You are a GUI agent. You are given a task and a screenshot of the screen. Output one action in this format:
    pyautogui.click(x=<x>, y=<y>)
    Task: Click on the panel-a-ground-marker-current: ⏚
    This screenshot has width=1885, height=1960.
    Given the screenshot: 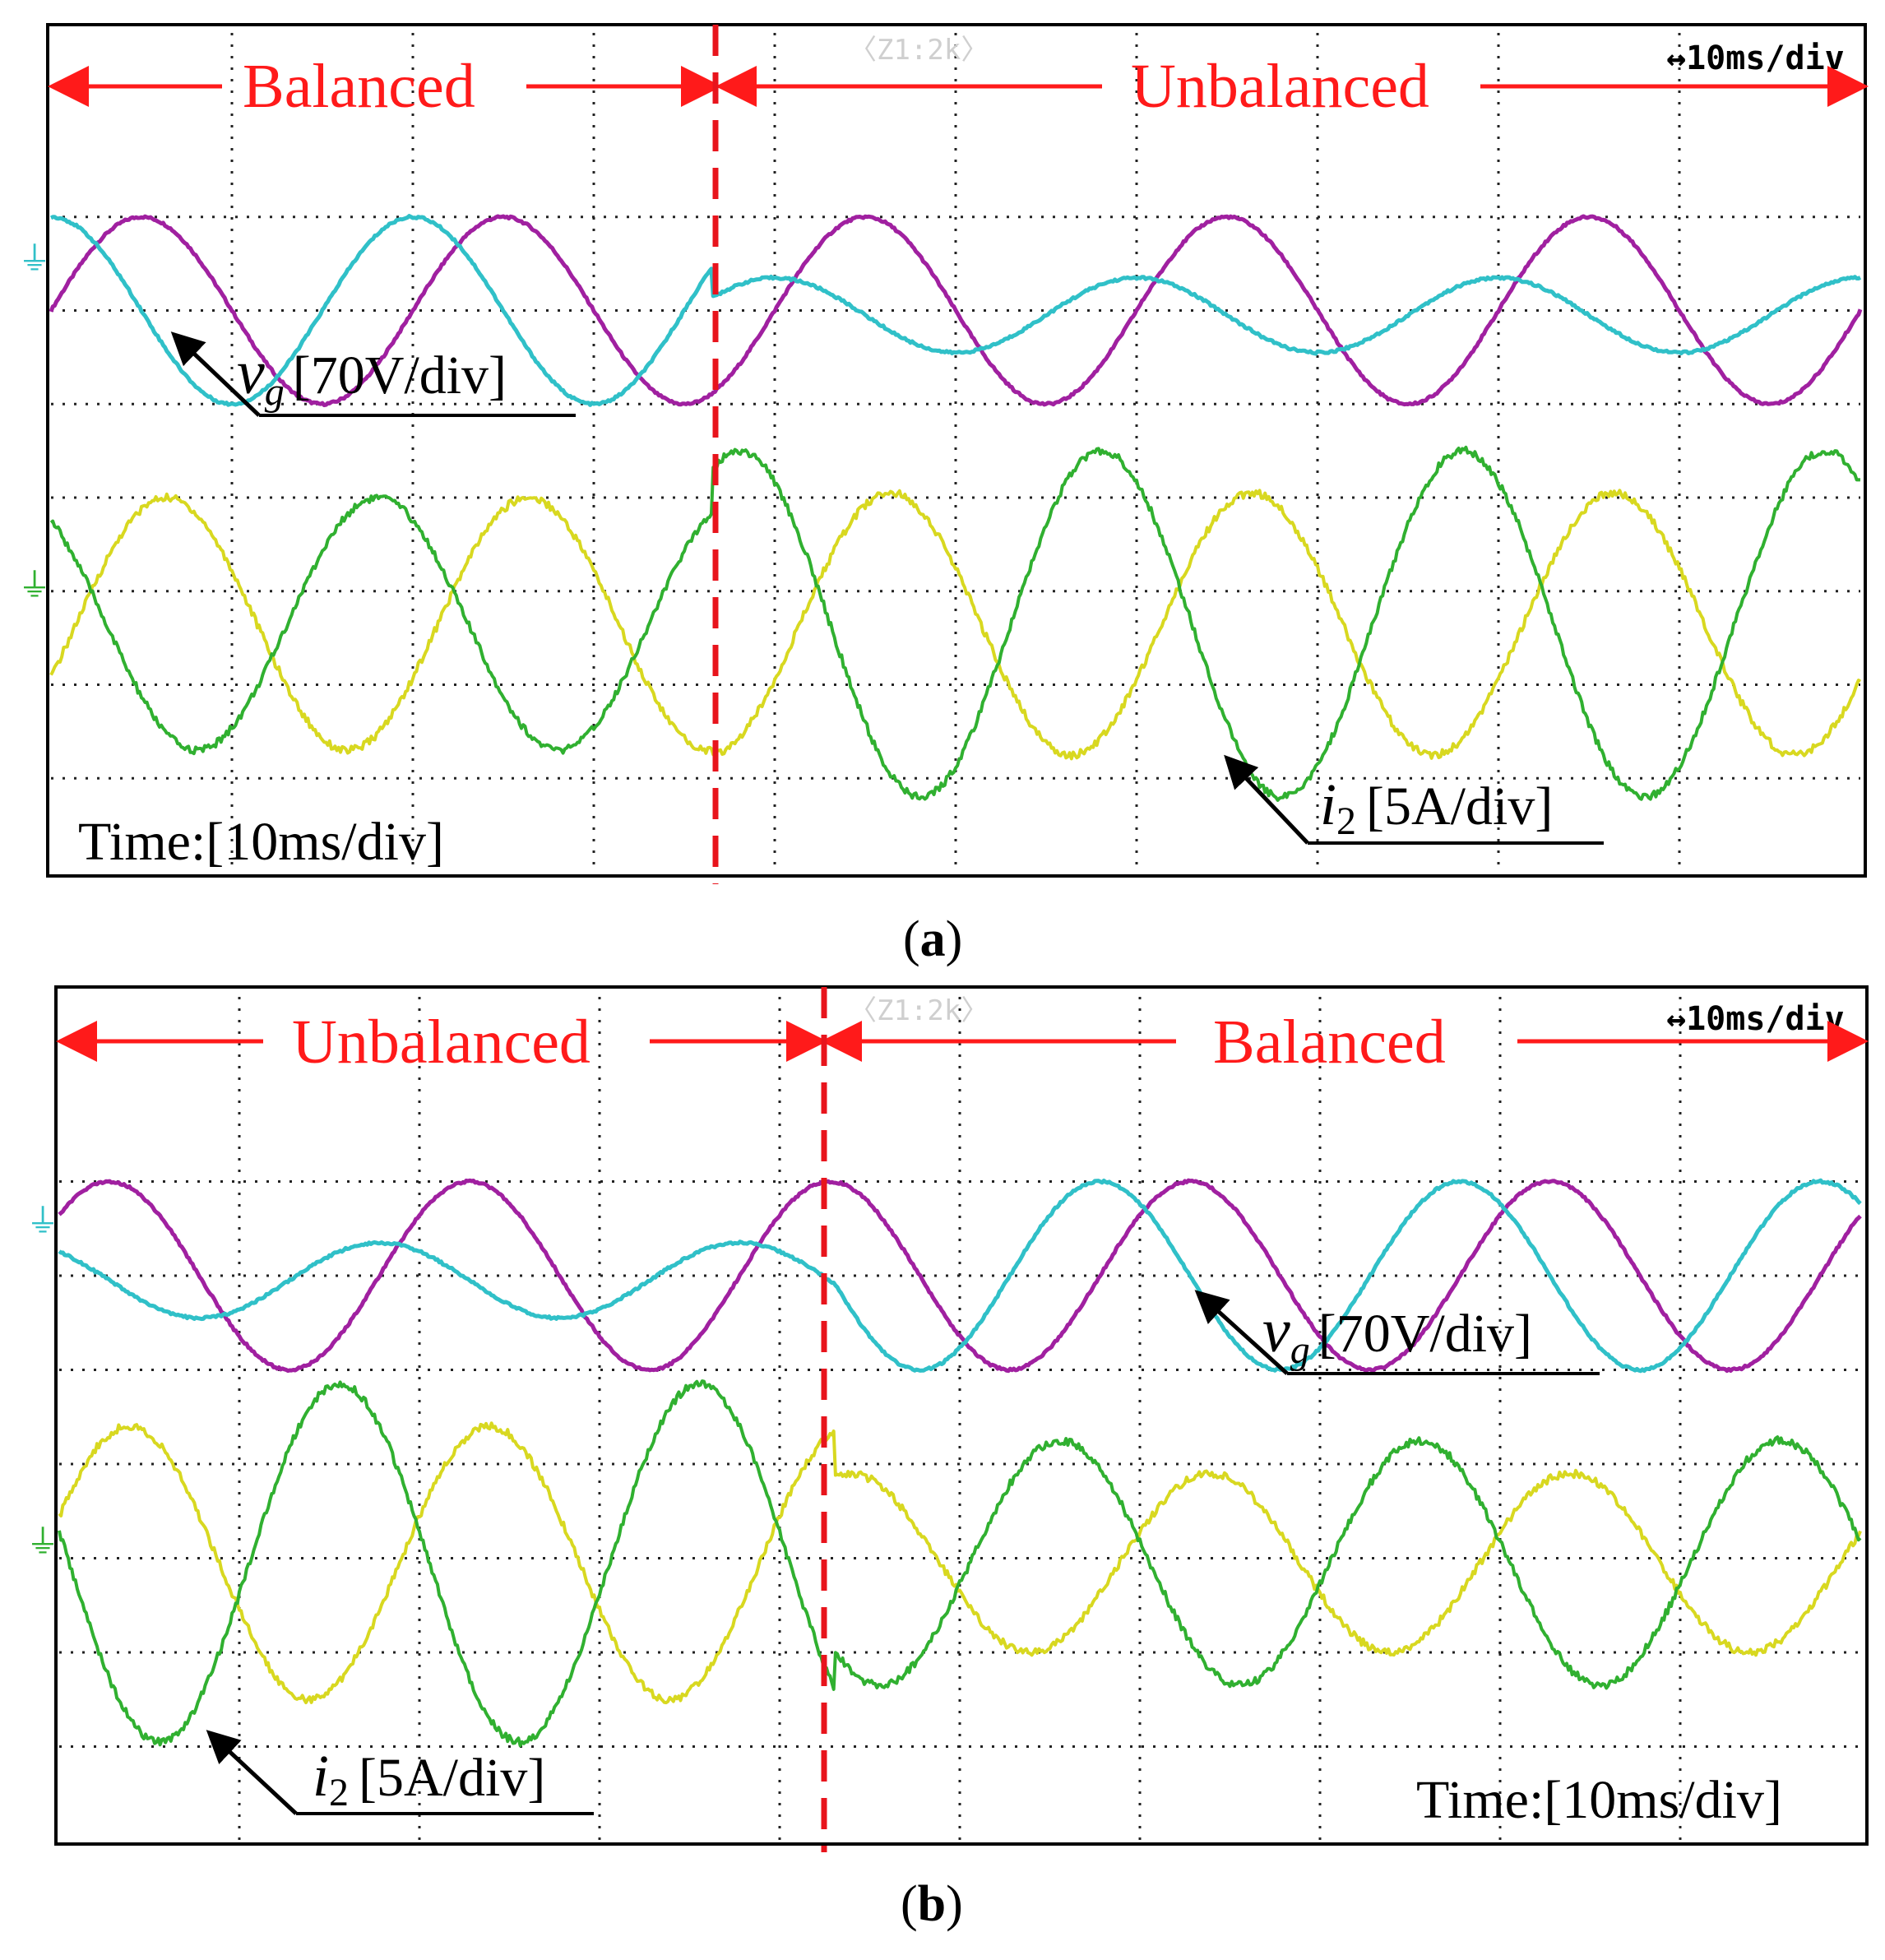 What is the action you would take?
    pyautogui.click(x=34, y=586)
    